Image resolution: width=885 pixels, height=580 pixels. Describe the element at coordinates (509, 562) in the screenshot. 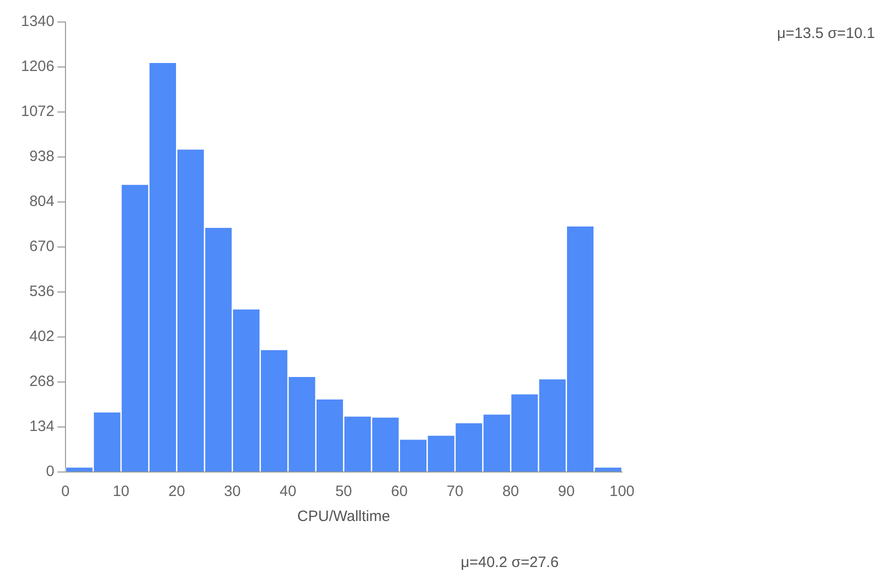

I see `text: μ=40.2 σ=27.6` at that location.